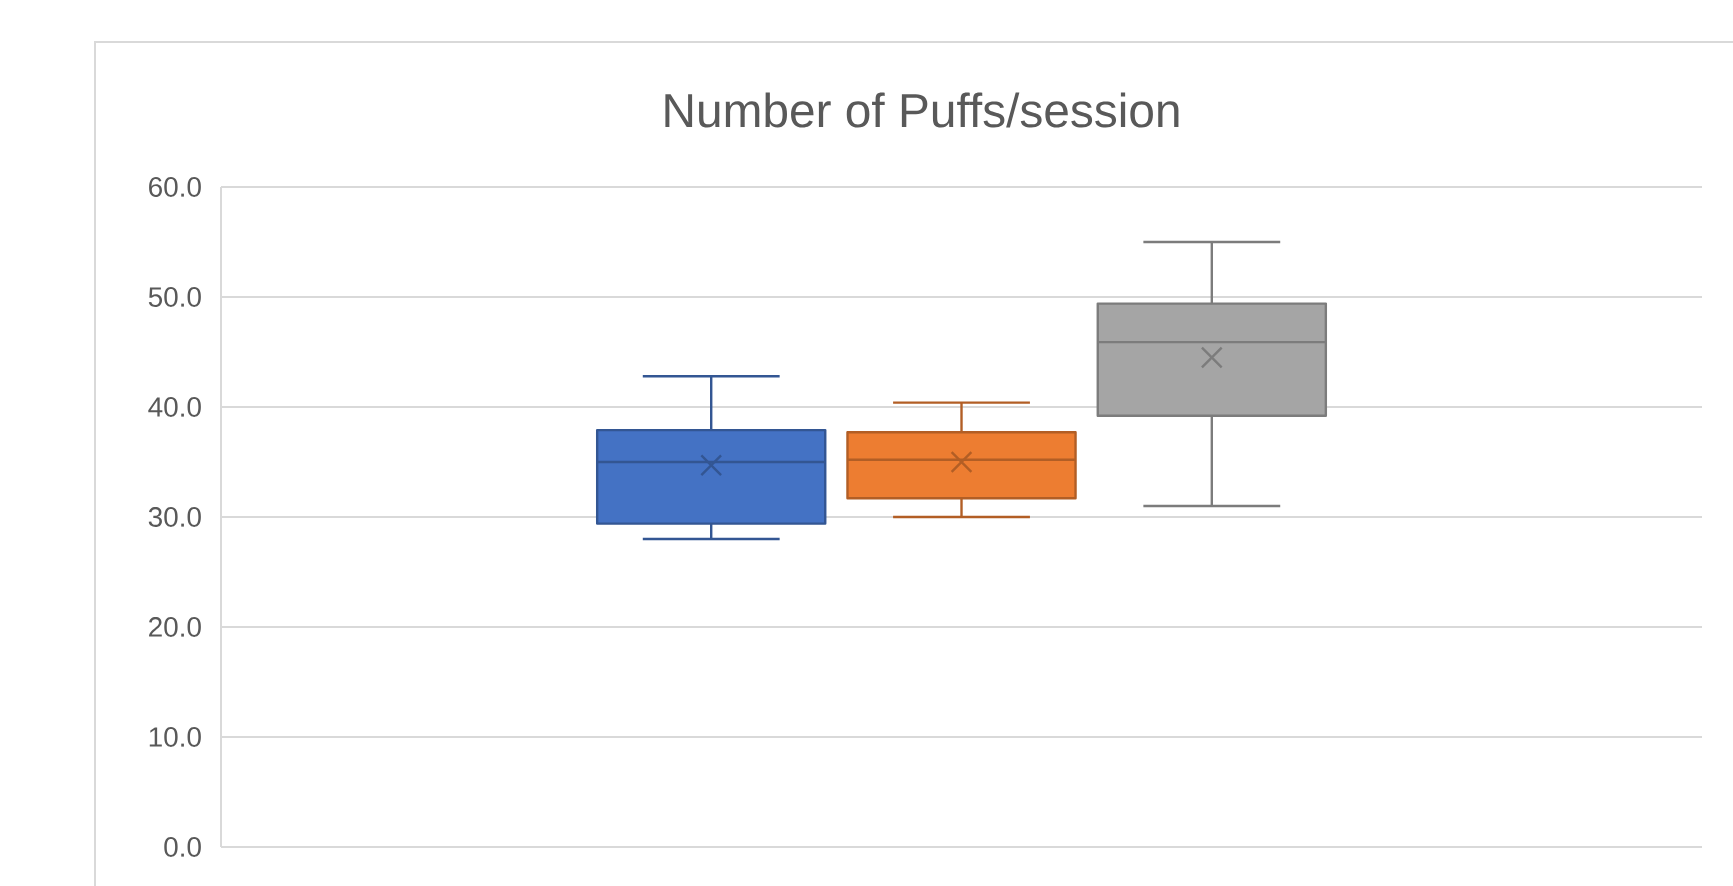 The width and height of the screenshot is (1733, 886). Describe the element at coordinates (175, 627) in the screenshot. I see `y-tick-label: 20.0` at that location.